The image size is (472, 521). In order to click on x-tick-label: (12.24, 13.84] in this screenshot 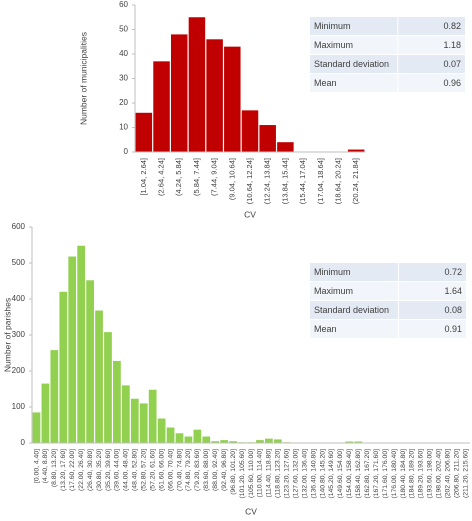, I will do `click(267, 181)`.